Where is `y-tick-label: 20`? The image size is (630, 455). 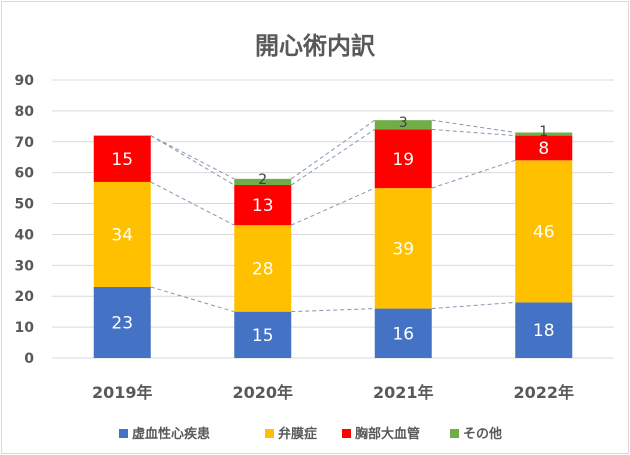
y-tick-label: 20 is located at coordinates (25, 297).